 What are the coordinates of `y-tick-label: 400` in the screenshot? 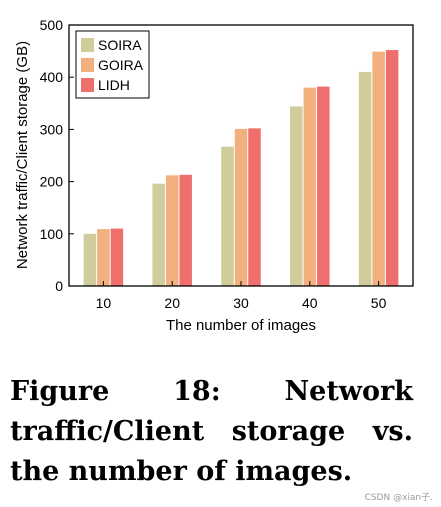 It's located at (52, 77).